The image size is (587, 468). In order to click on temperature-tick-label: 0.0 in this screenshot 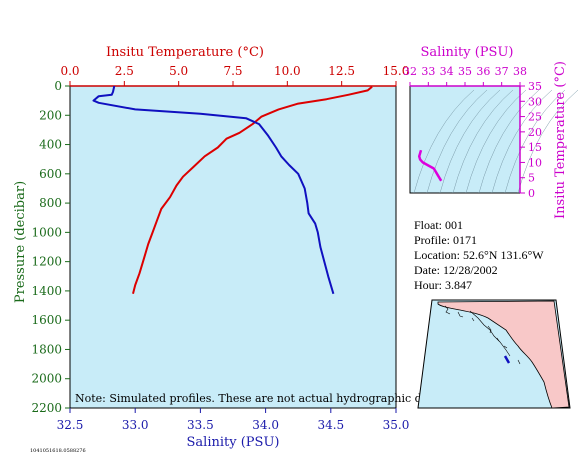, I will do `click(69, 71)`.